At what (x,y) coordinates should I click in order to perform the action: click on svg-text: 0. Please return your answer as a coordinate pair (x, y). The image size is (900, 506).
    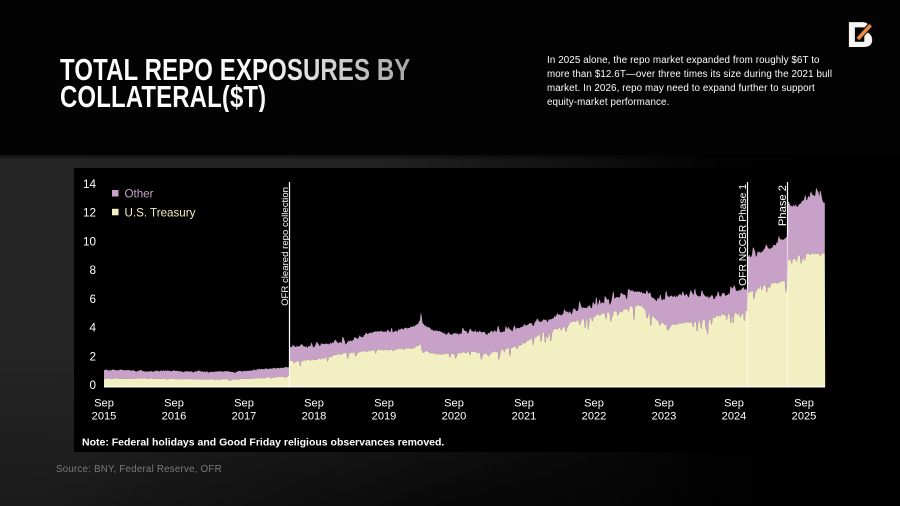
    Looking at the image, I should click on (92, 385).